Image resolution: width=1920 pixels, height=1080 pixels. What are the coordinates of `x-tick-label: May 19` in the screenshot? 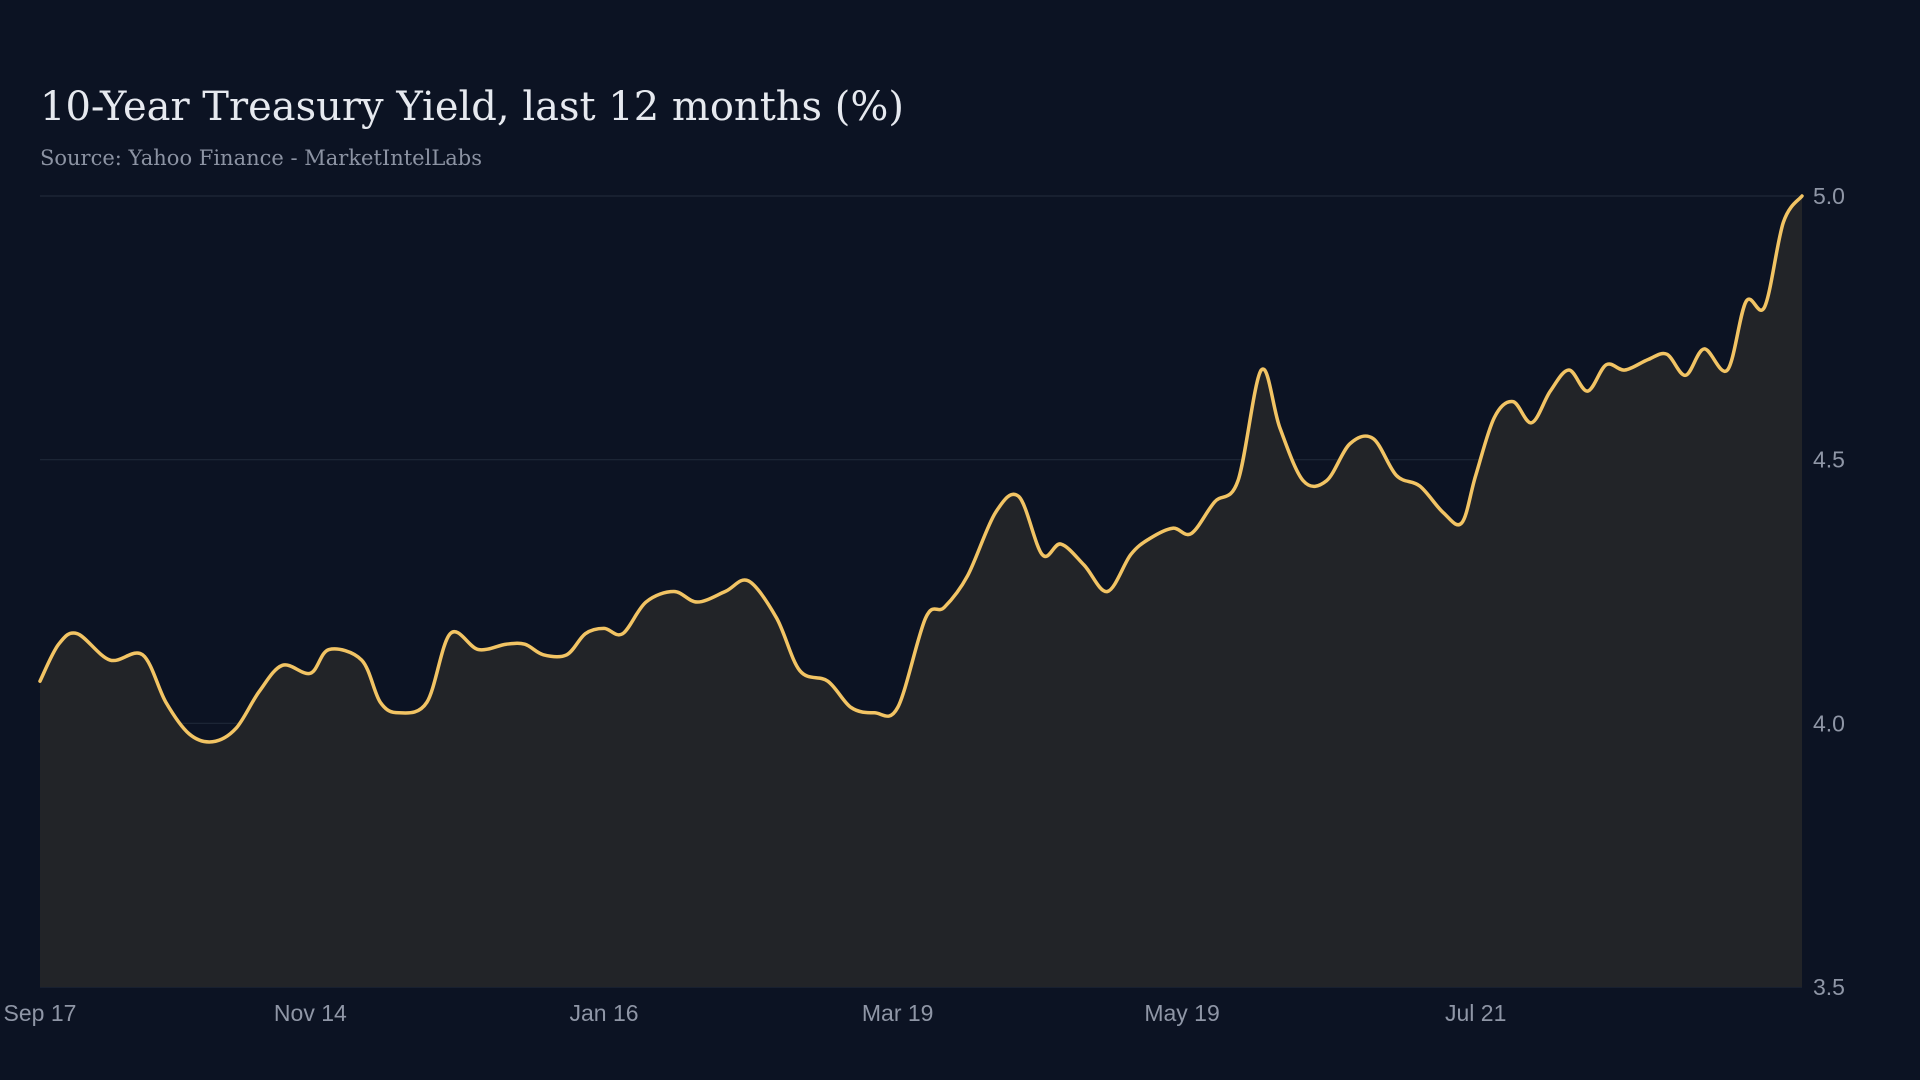 It's located at (1181, 1013).